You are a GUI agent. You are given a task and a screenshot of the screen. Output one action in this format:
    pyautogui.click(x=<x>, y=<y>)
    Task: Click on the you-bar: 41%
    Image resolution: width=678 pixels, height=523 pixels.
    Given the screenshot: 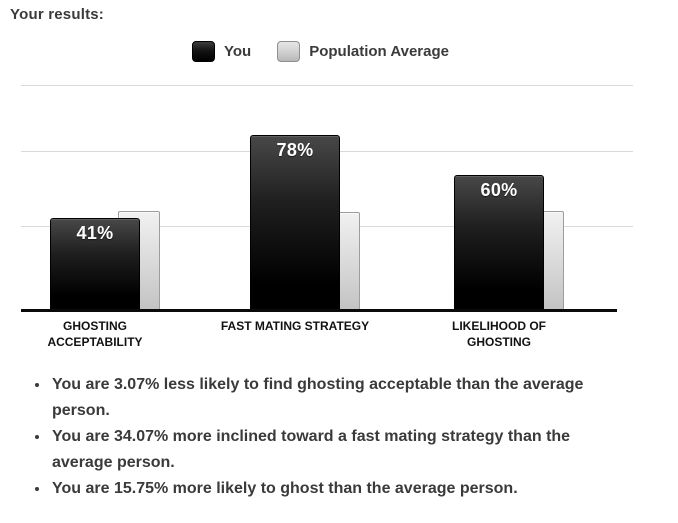 What is the action you would take?
    pyautogui.click(x=95, y=264)
    